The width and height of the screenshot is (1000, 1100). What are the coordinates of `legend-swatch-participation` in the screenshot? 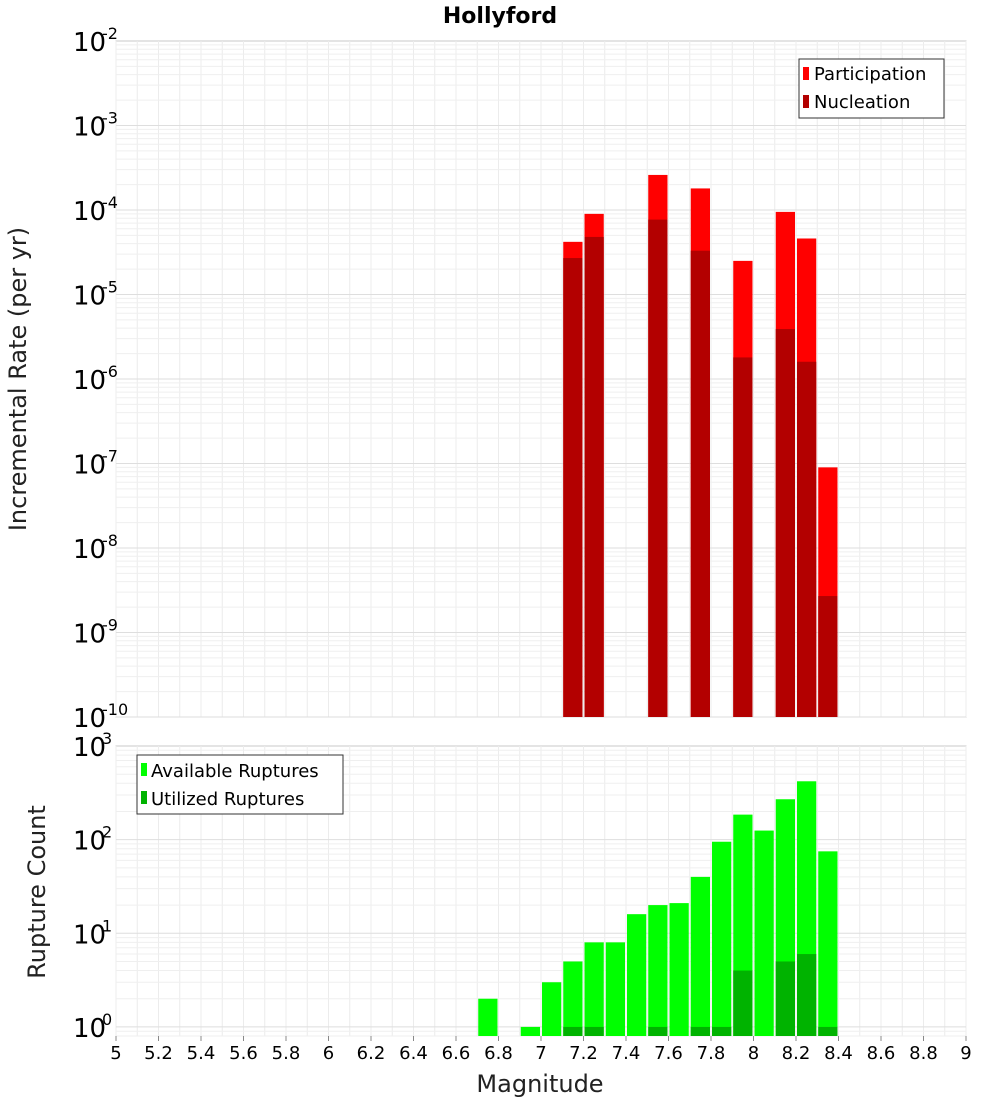 It's located at (806, 73).